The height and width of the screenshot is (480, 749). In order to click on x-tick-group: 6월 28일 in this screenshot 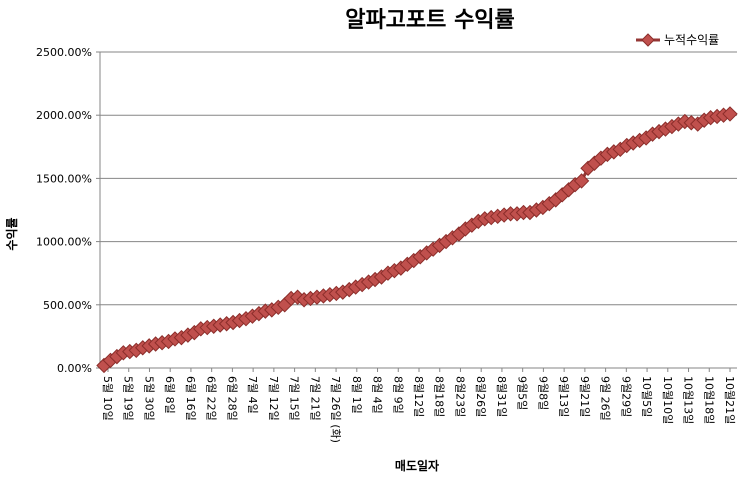, I will do `click(232, 398)`.